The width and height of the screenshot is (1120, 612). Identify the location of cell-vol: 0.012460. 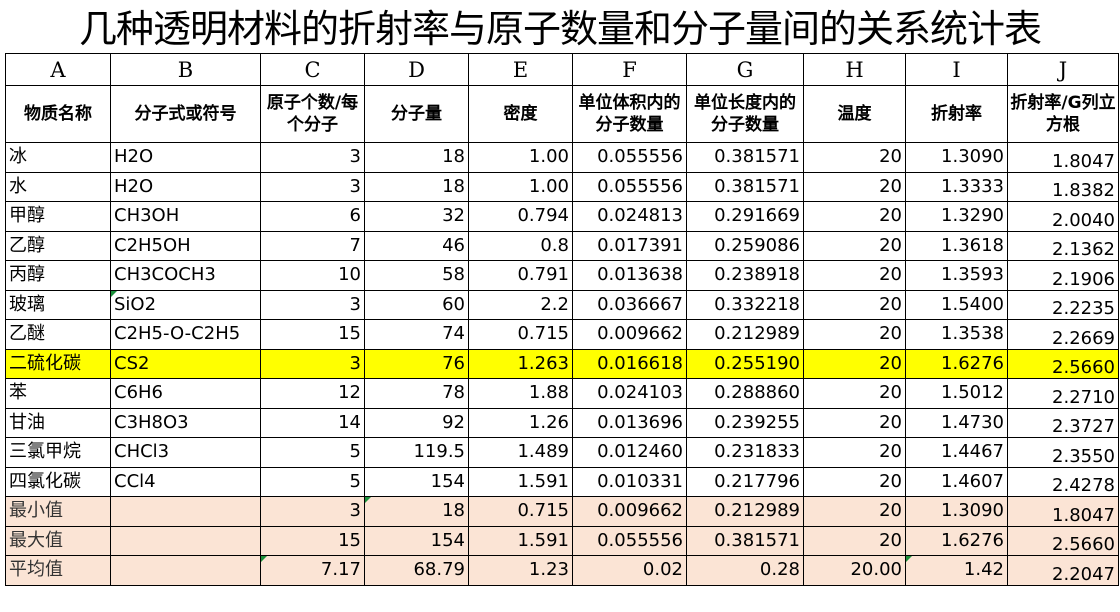
(629, 452).